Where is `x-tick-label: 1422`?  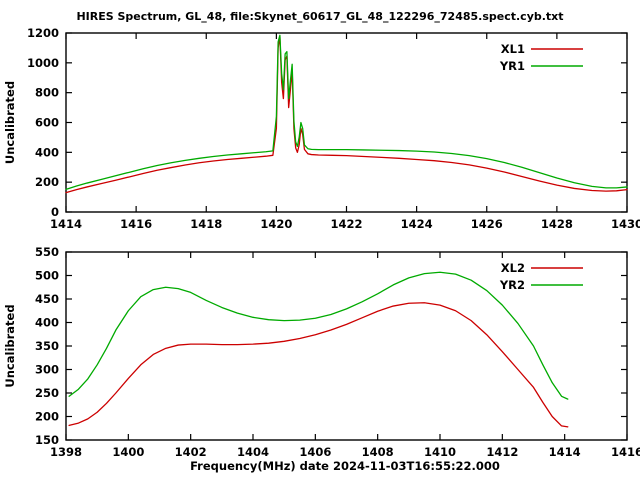
x-tick-label: 1422 is located at coordinates (346, 224).